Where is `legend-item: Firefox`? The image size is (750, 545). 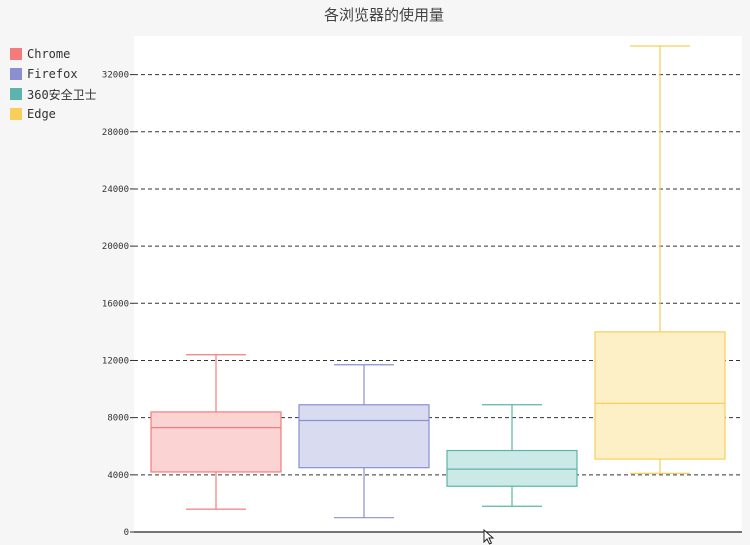 legend-item: Firefox is located at coordinates (53, 74).